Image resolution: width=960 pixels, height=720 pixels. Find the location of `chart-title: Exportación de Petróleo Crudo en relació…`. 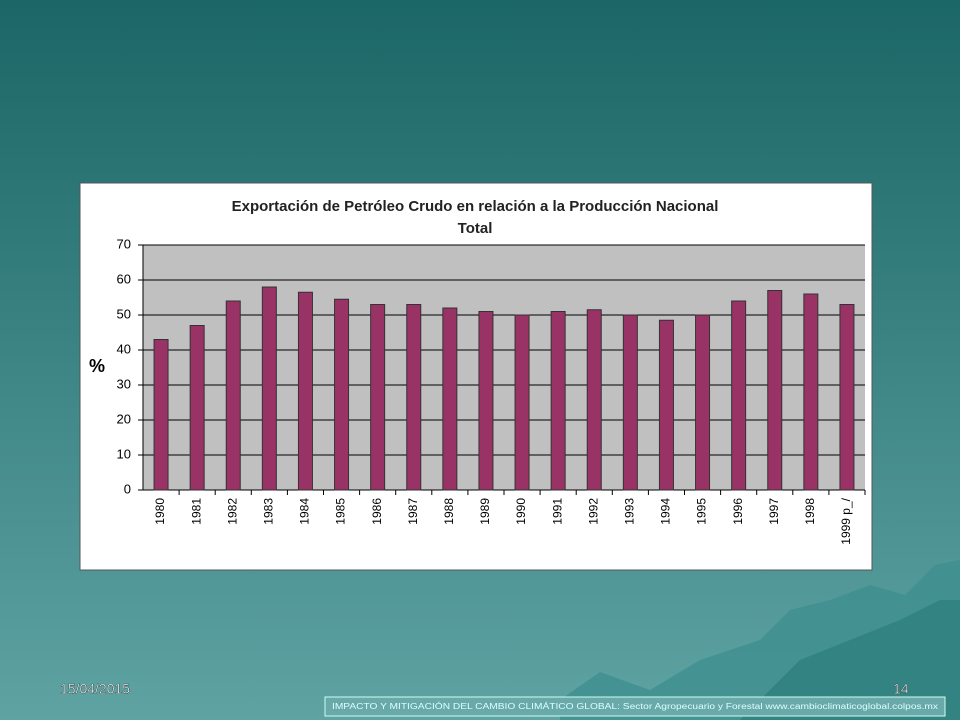

chart-title: Exportación de Petróleo Crudo en relació… is located at coordinates (475, 206).